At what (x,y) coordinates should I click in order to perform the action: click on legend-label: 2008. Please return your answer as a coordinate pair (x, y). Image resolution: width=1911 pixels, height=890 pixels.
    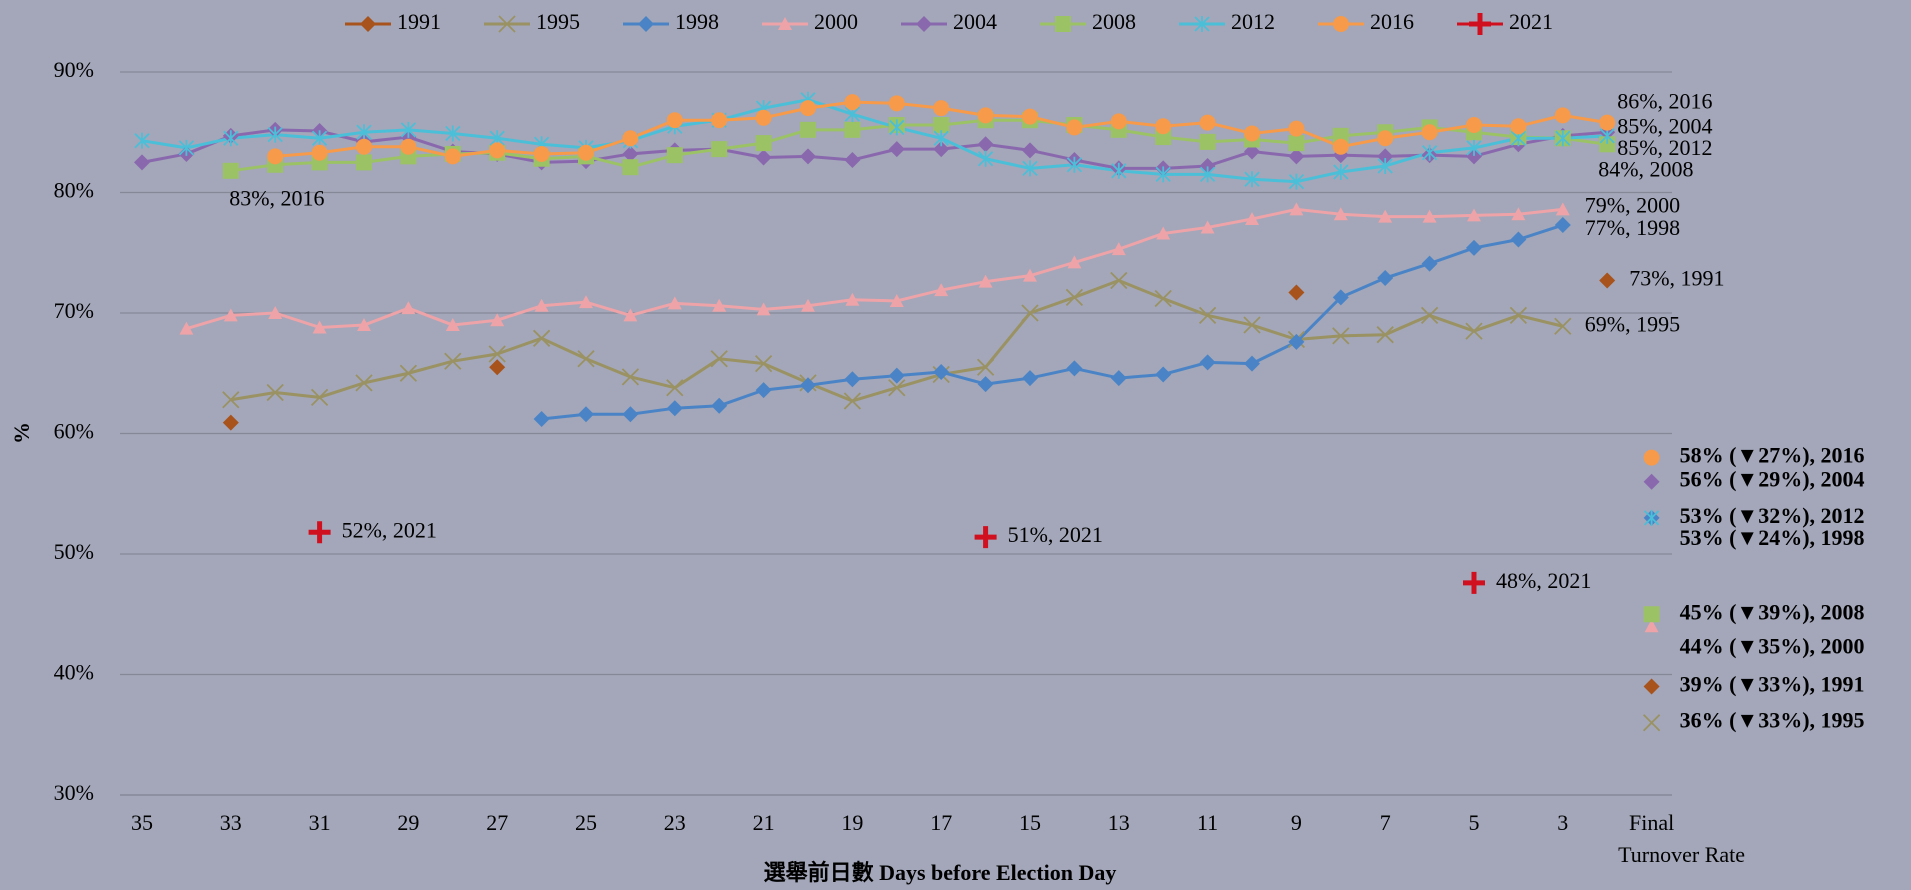
    Looking at the image, I should click on (1114, 21).